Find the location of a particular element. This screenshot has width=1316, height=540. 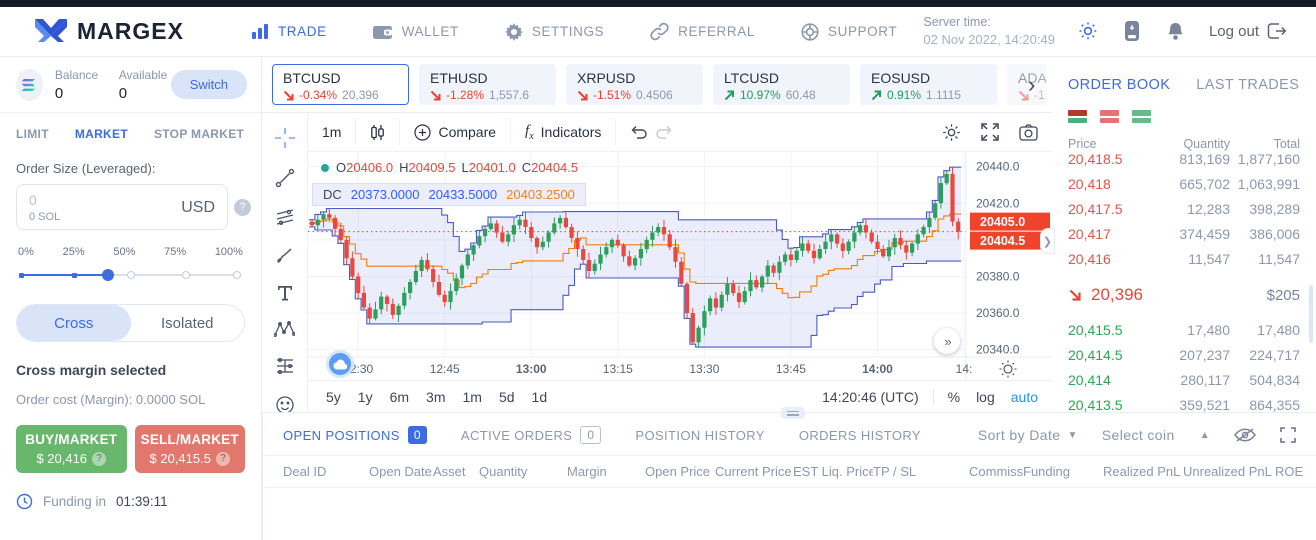

margex-logo: MARGEX is located at coordinates (109, 32).